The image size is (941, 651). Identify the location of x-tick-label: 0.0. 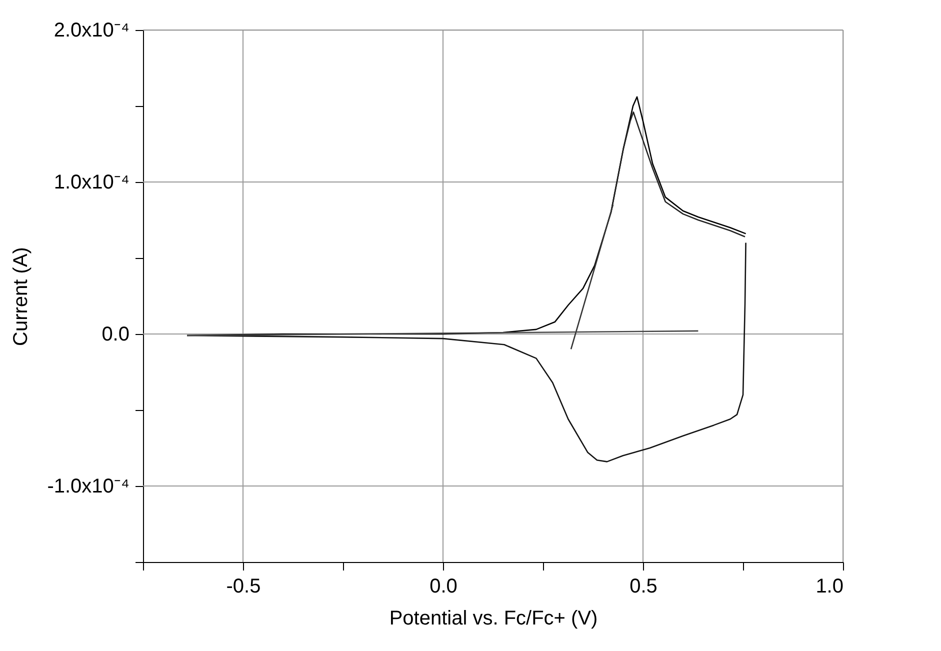
(444, 587).